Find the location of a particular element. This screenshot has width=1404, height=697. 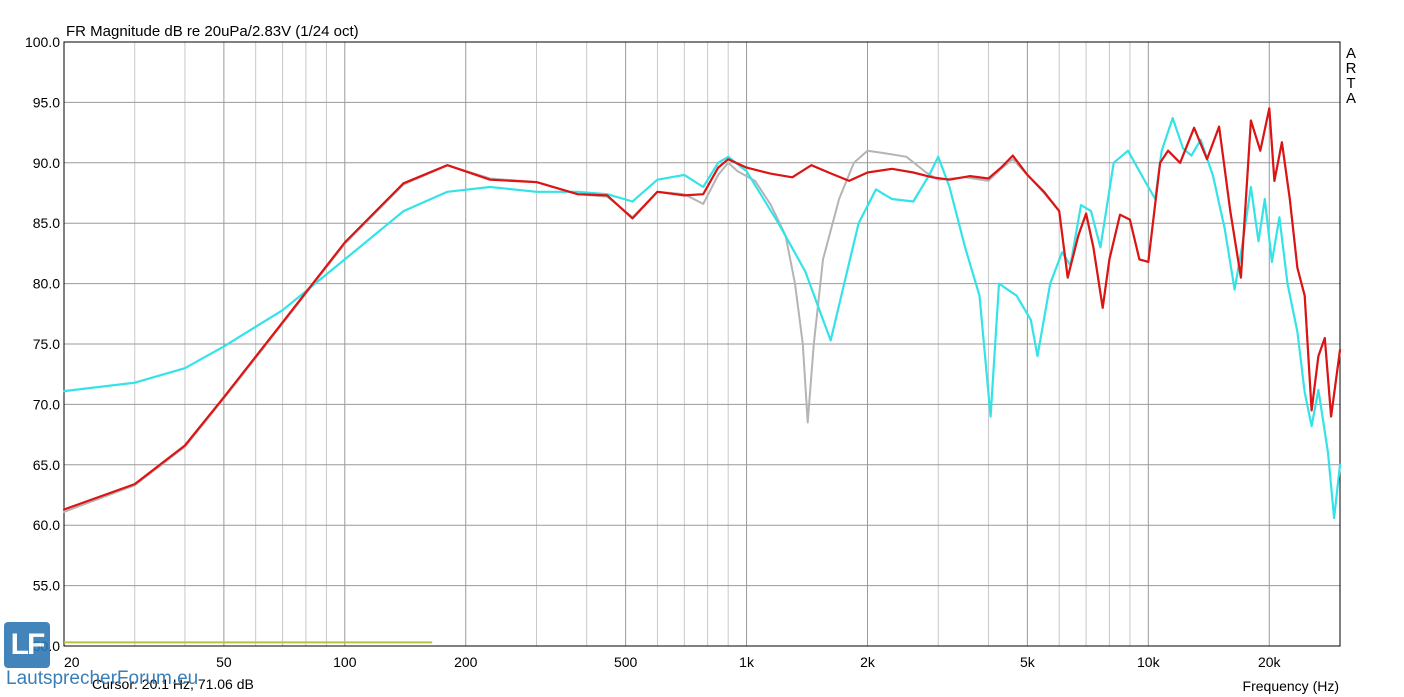

y-tick-label: 55.0 is located at coordinates (46, 586).